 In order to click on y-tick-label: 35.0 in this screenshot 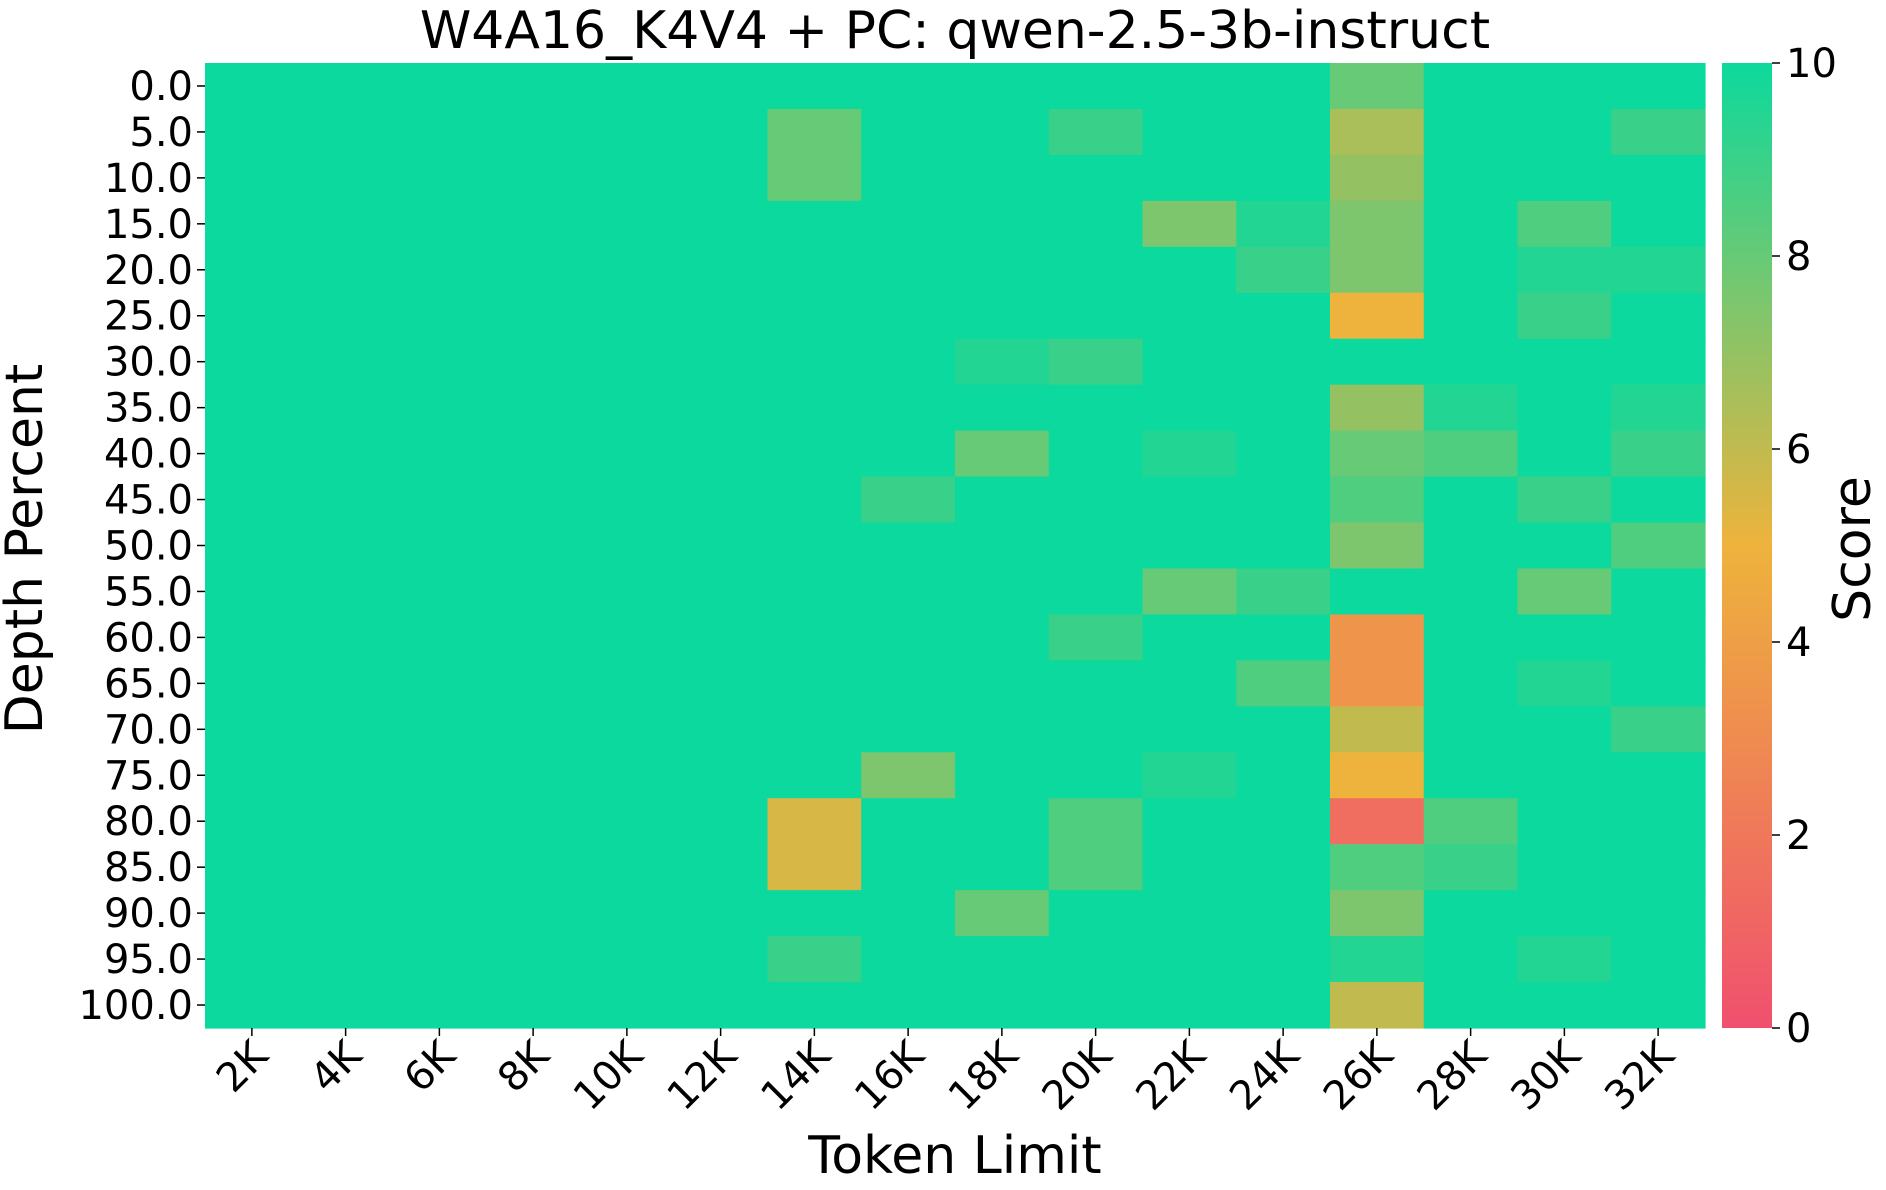, I will do `click(148, 409)`.